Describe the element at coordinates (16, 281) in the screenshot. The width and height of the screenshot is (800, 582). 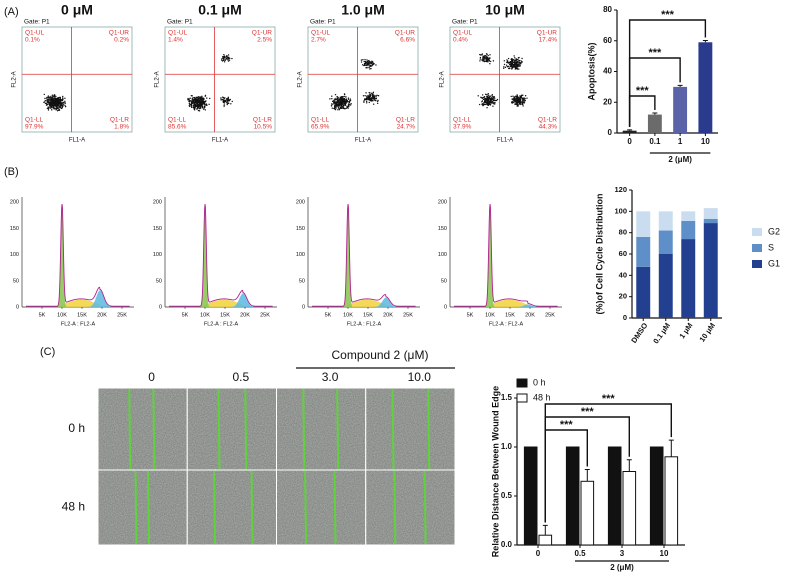
I see `hist-y-tick-label: 50` at that location.